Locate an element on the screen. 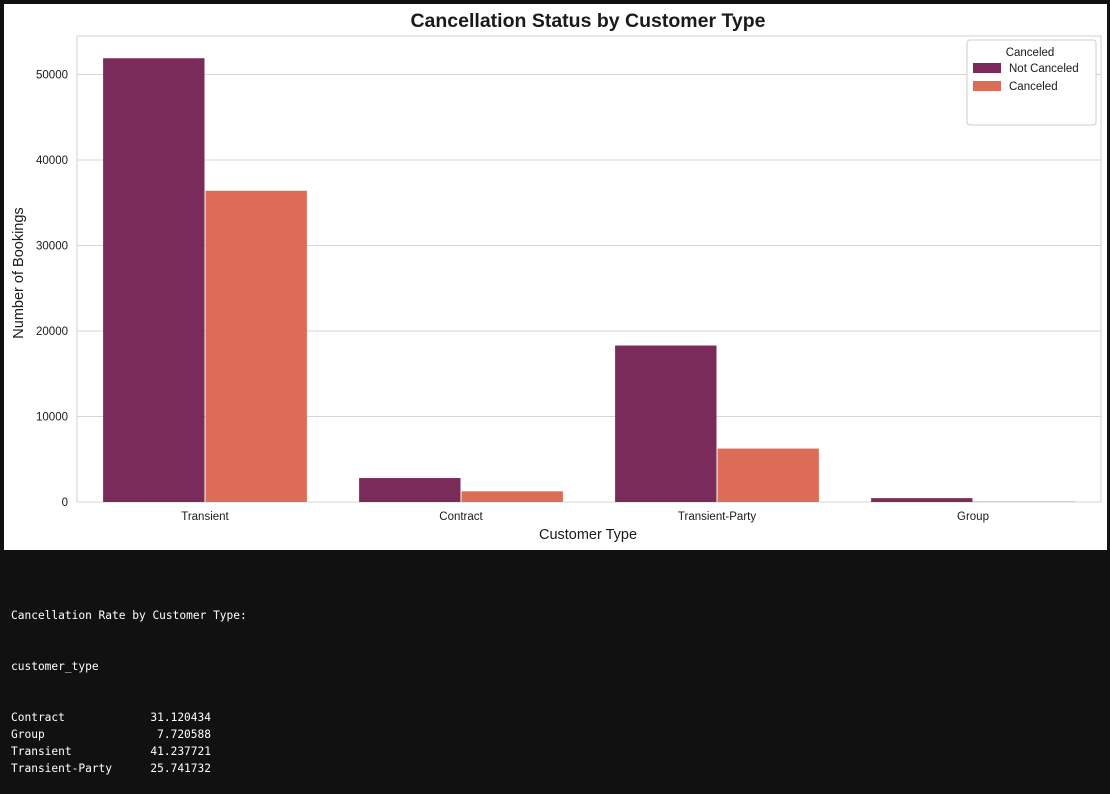  legend-label: Canceled is located at coordinates (1033, 87).